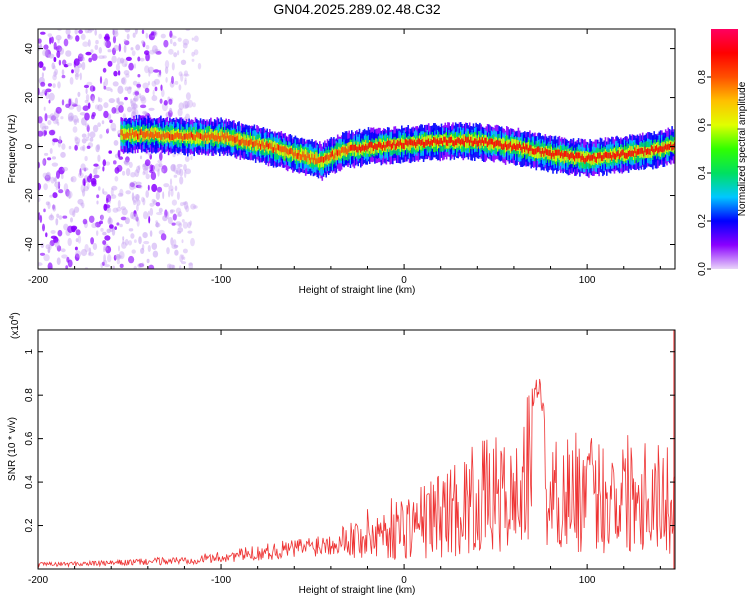 Image resolution: width=750 pixels, height=600 pixels. I want to click on snr-x-tick-label: -100, so click(221, 580).